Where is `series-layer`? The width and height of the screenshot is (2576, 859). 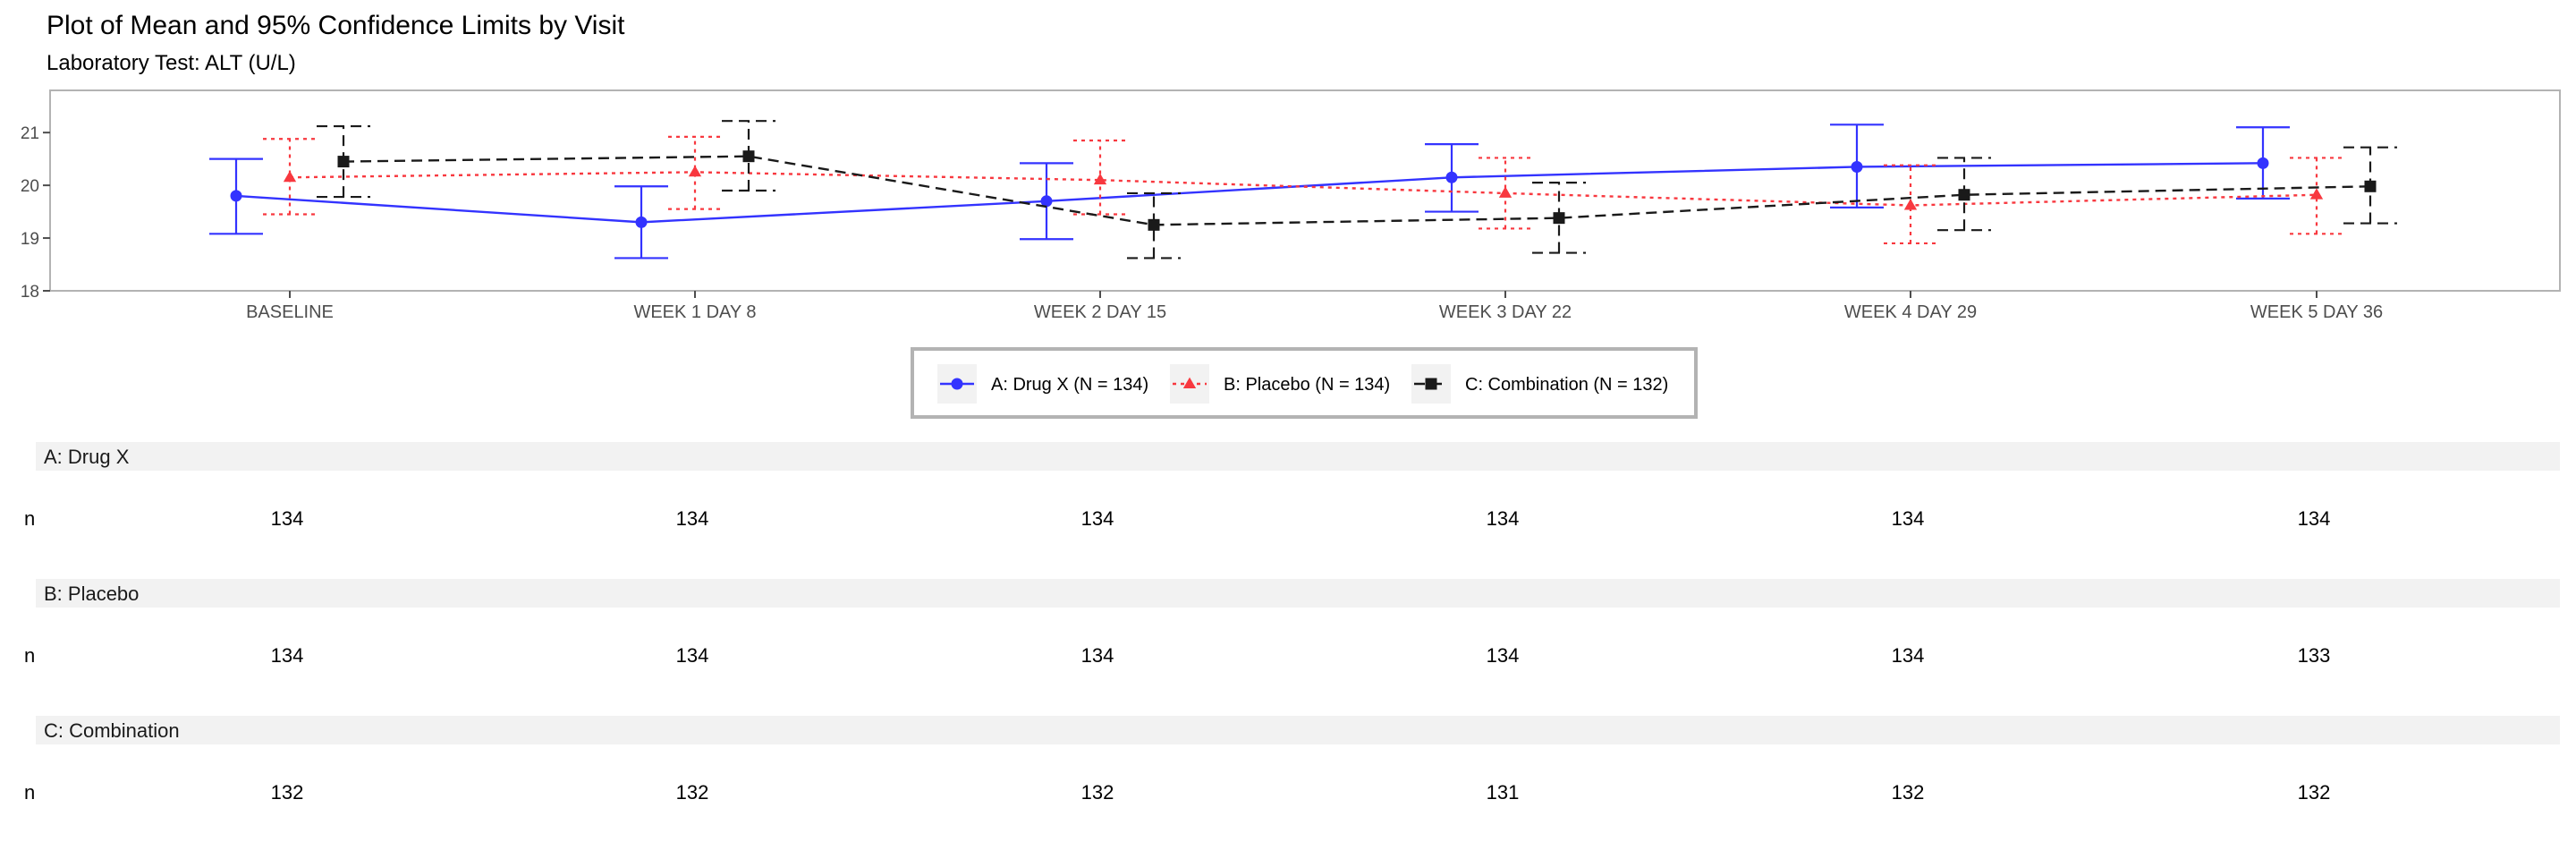
series-layer is located at coordinates (1303, 189).